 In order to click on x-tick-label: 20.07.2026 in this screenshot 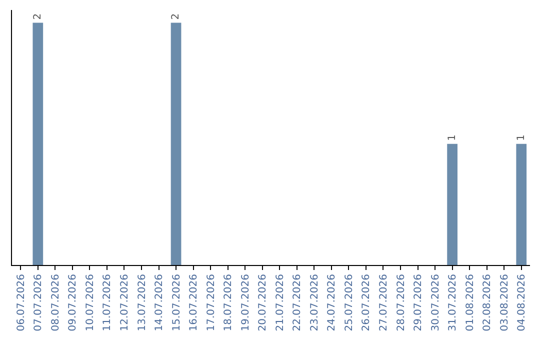, I will do `click(263, 303)`.